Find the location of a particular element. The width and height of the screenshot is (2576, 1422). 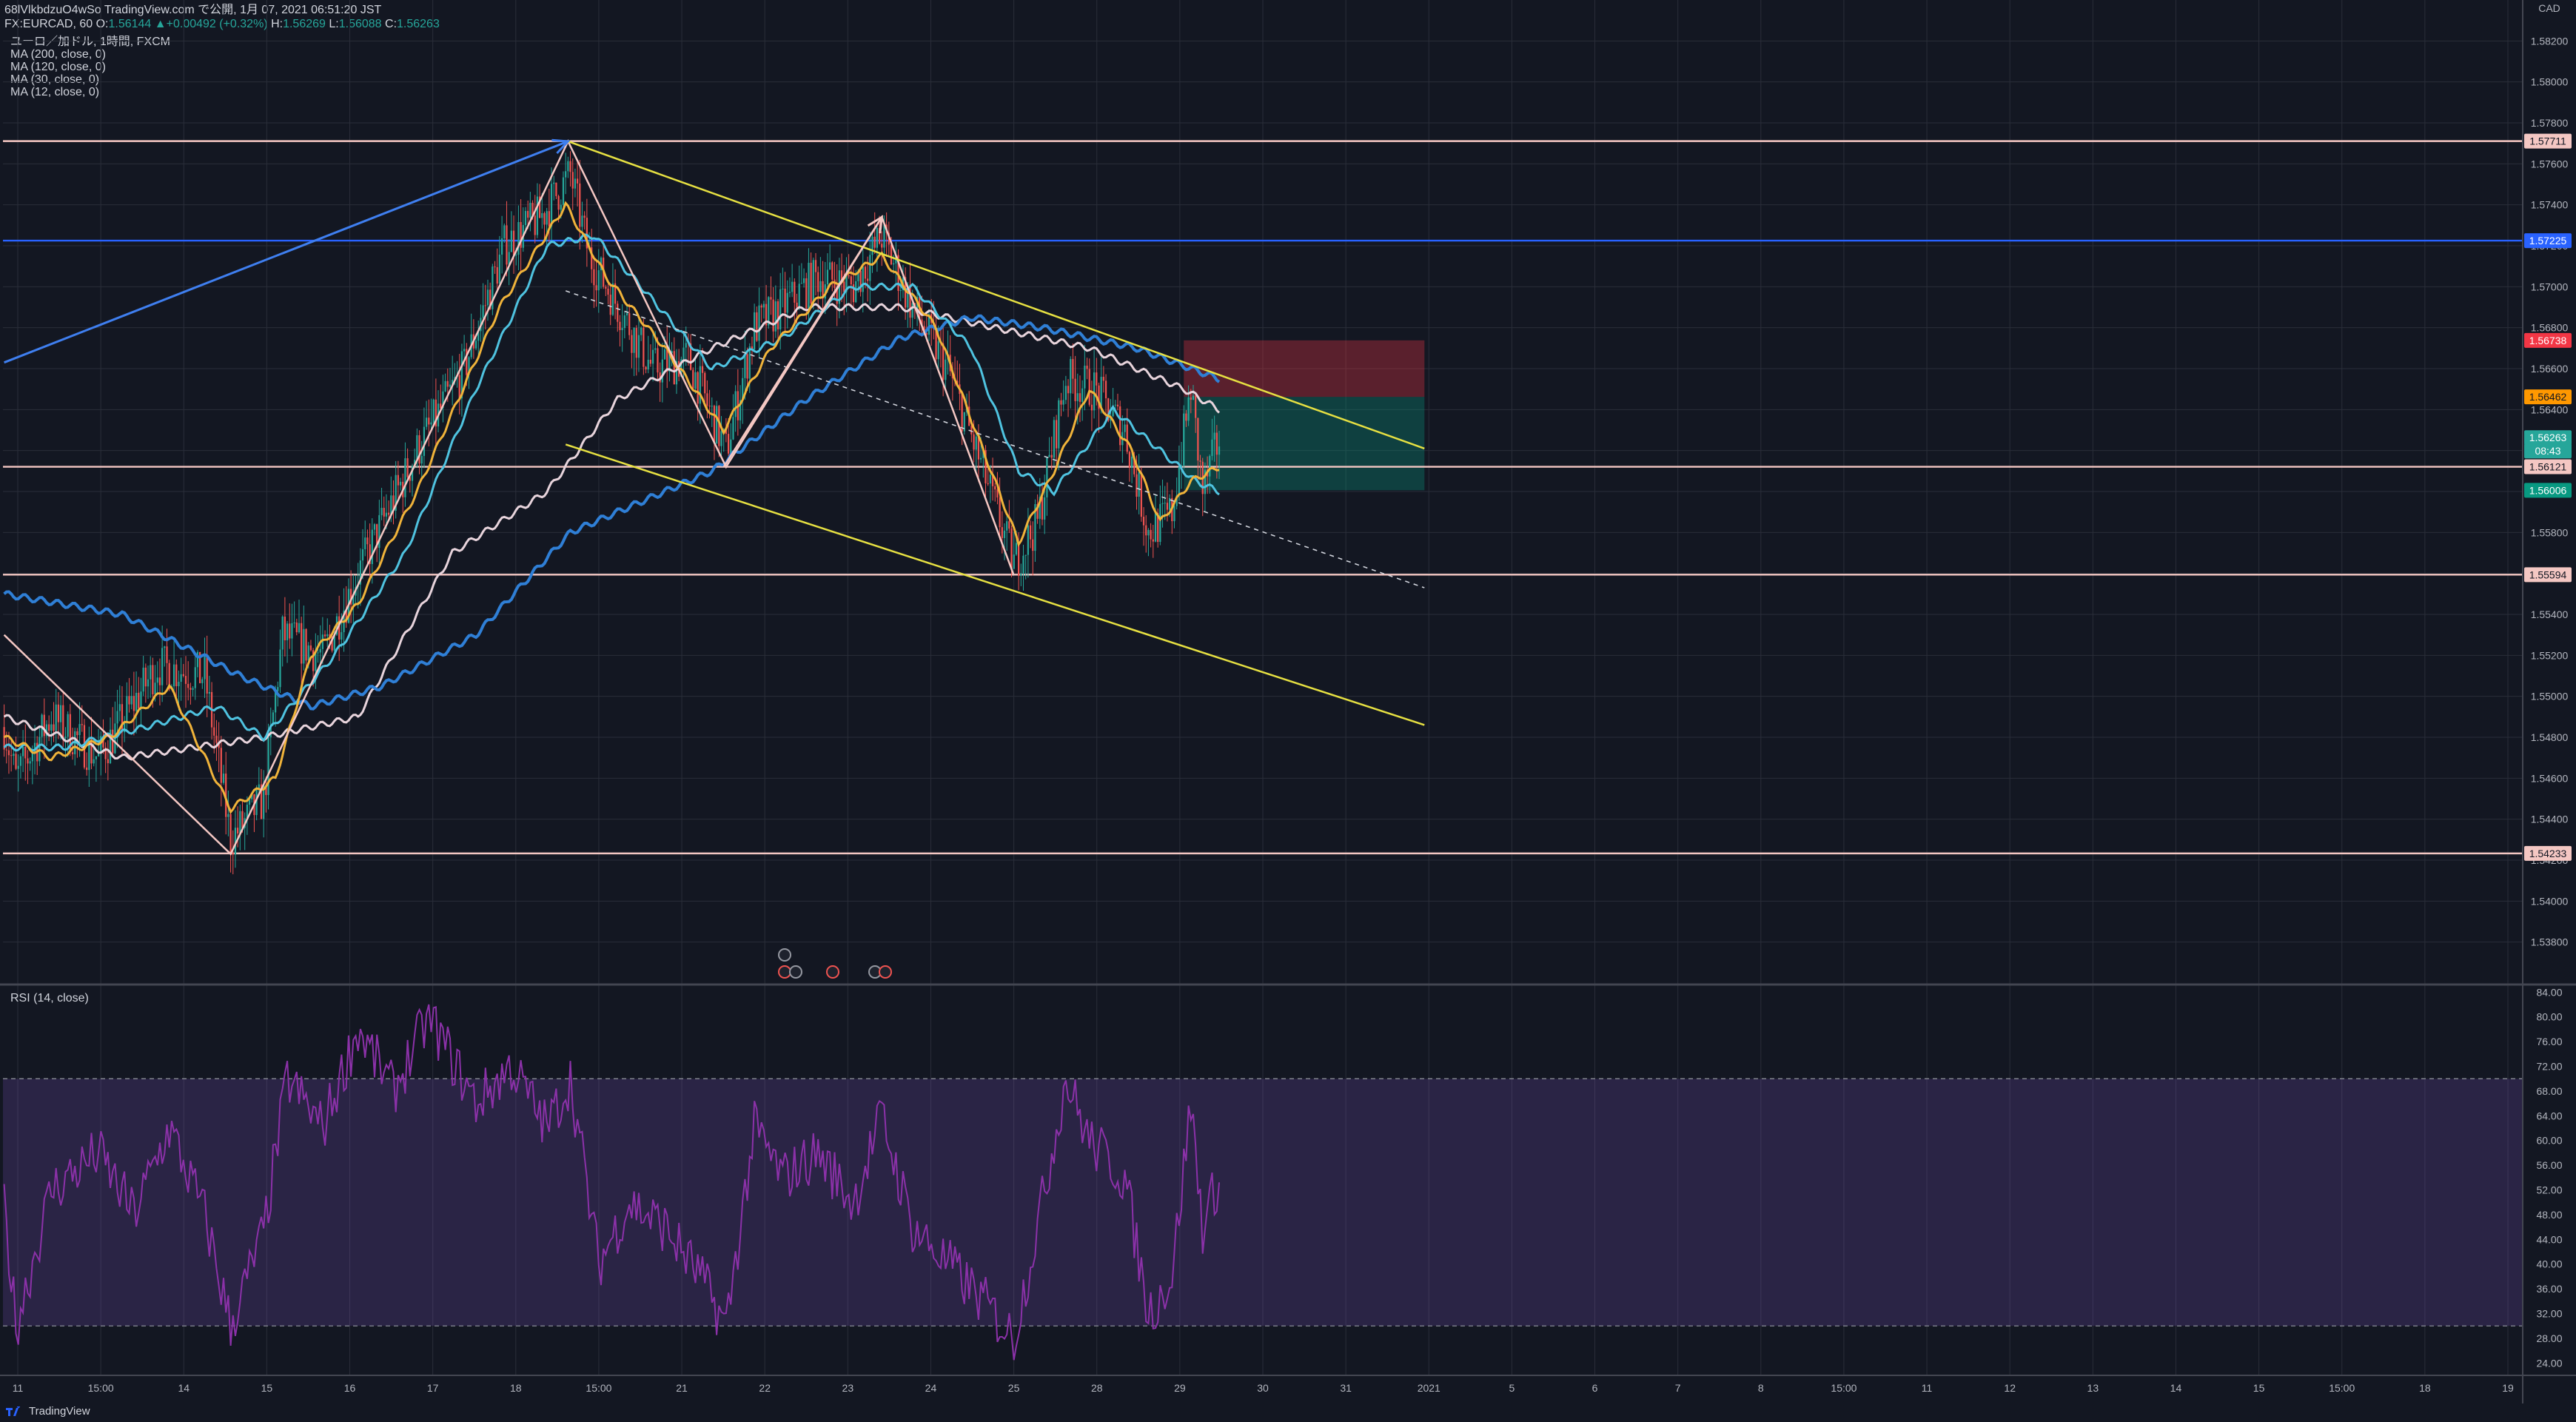

rsi-tick-label: 56.00 is located at coordinates (2549, 1165).